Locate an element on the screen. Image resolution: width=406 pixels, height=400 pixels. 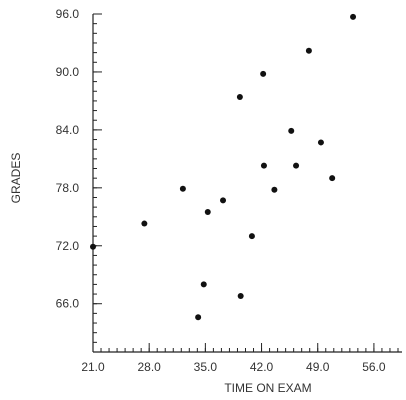
y-tick-label: 72.0 is located at coordinates (68, 246).